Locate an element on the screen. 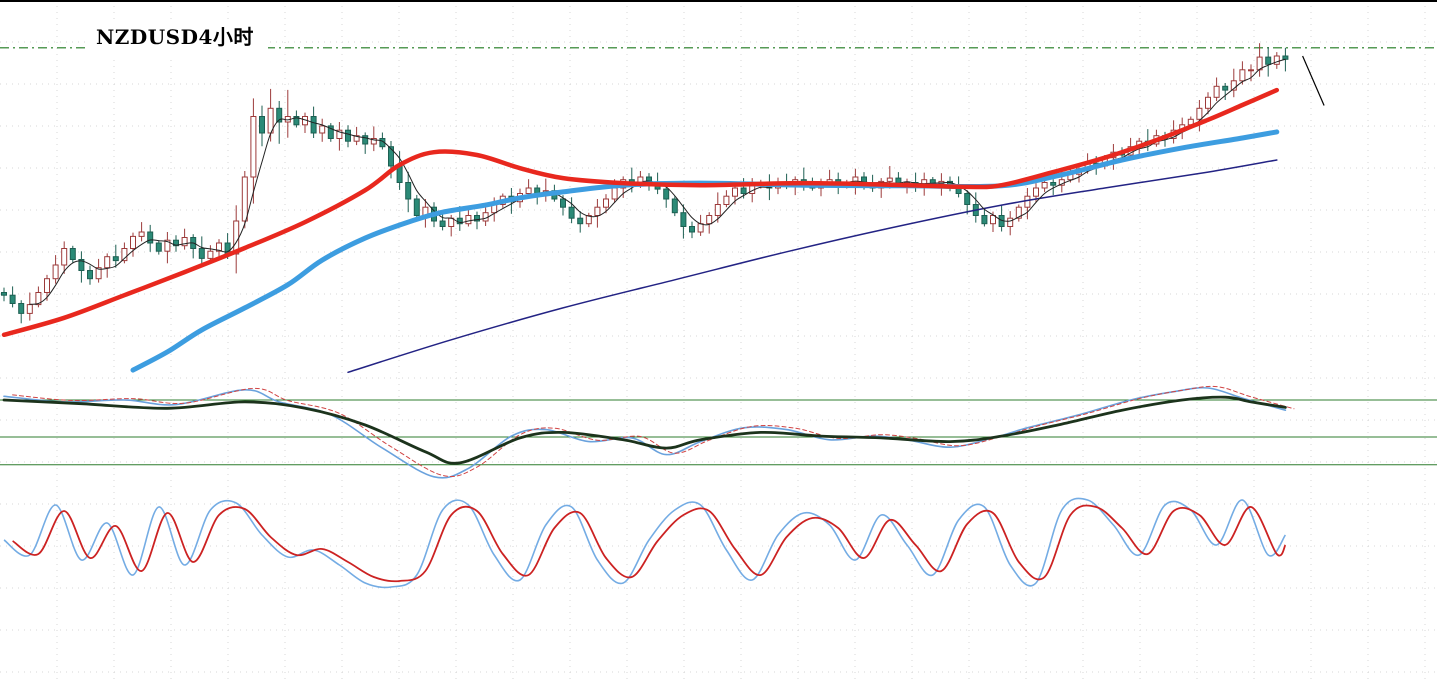 The height and width of the screenshot is (680, 1437). osc-fast-blue is located at coordinates (645, 432).